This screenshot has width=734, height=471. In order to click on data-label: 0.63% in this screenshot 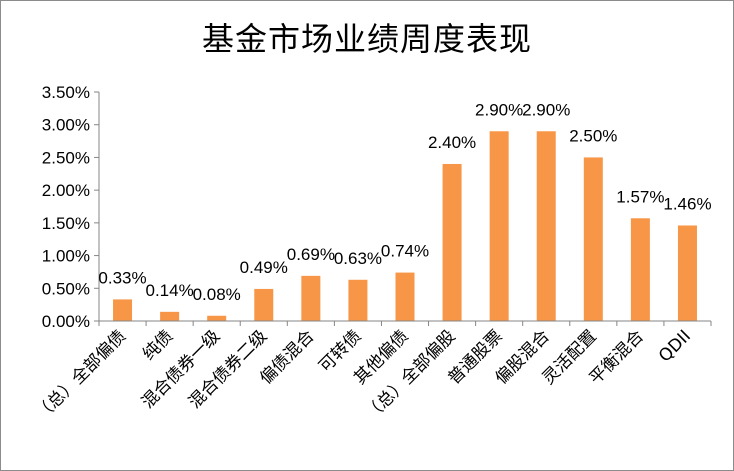, I will do `click(358, 258)`.